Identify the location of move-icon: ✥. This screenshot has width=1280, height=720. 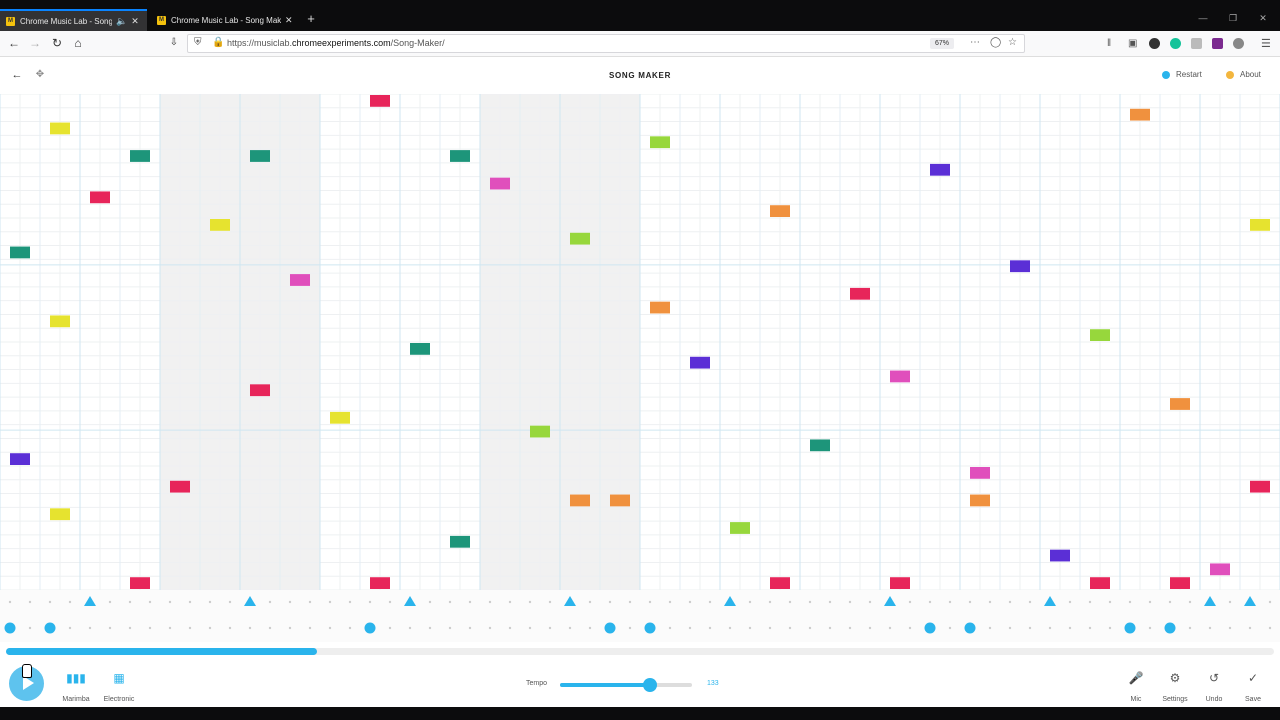
(40, 74).